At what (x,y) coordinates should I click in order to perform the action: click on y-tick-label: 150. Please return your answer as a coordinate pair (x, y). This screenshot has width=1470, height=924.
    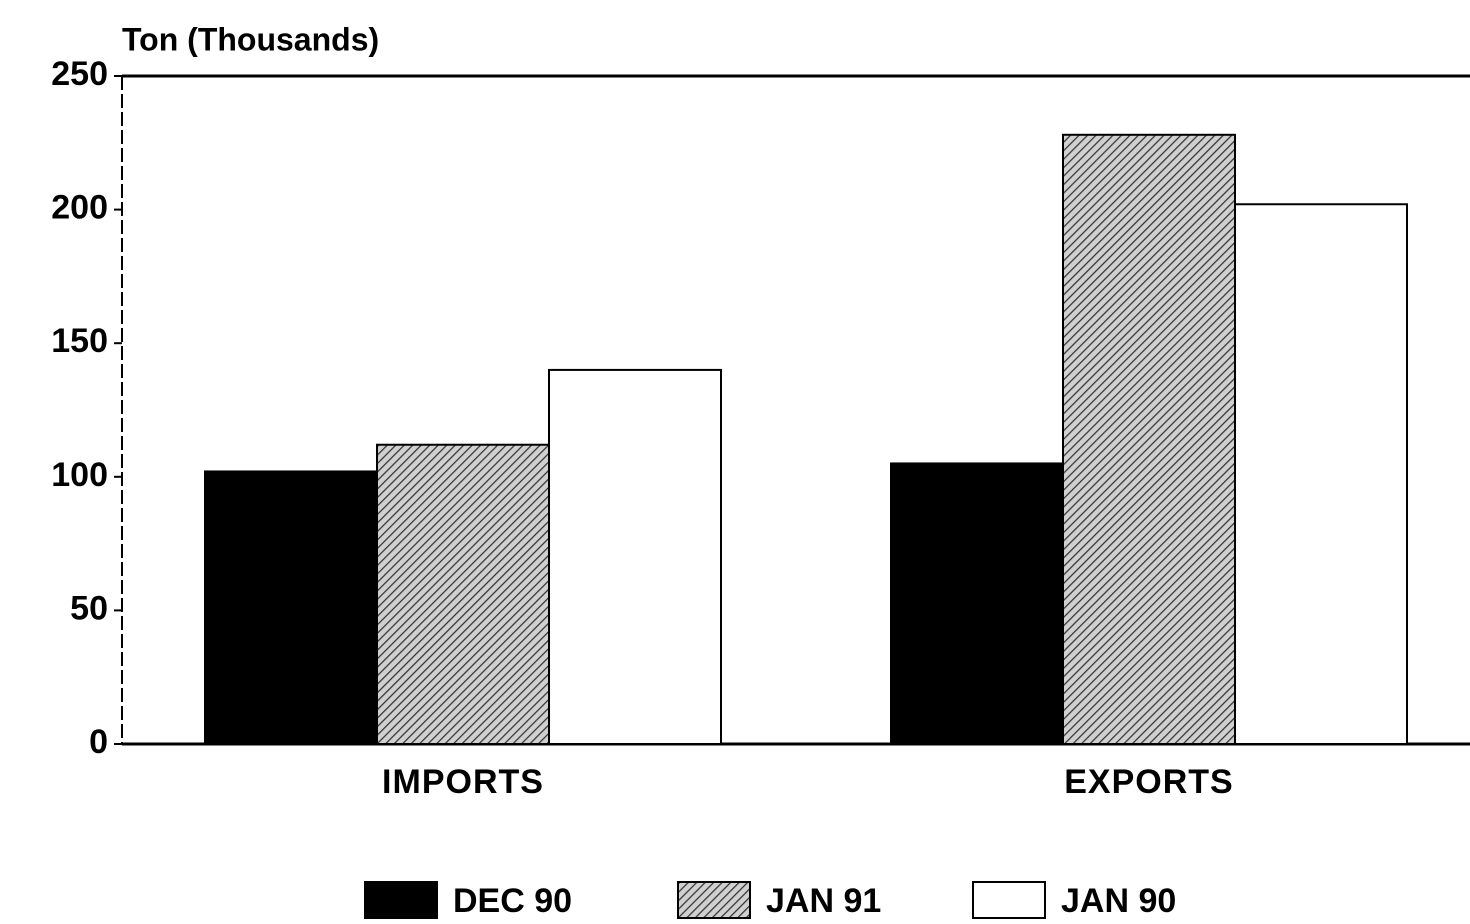
    Looking at the image, I should click on (79, 341).